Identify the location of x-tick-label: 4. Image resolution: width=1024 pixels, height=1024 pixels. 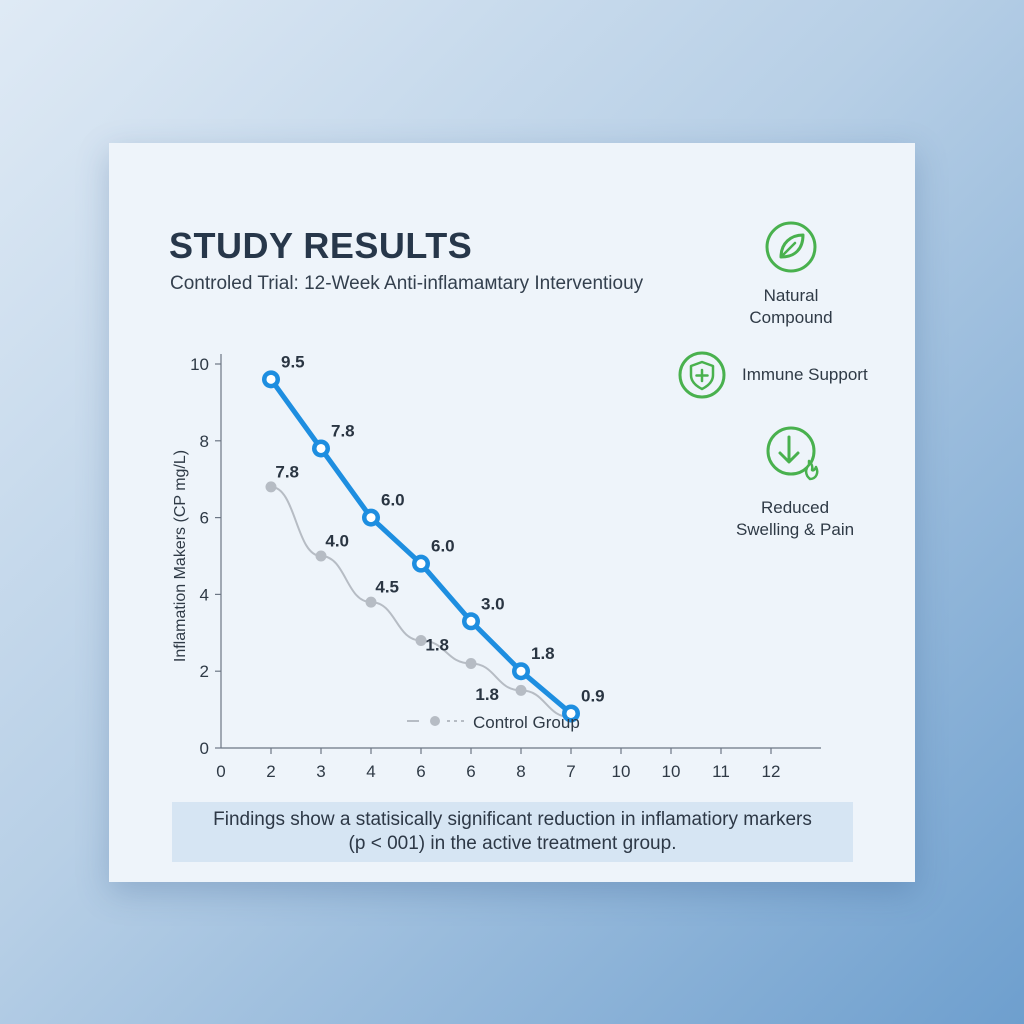
(370, 771).